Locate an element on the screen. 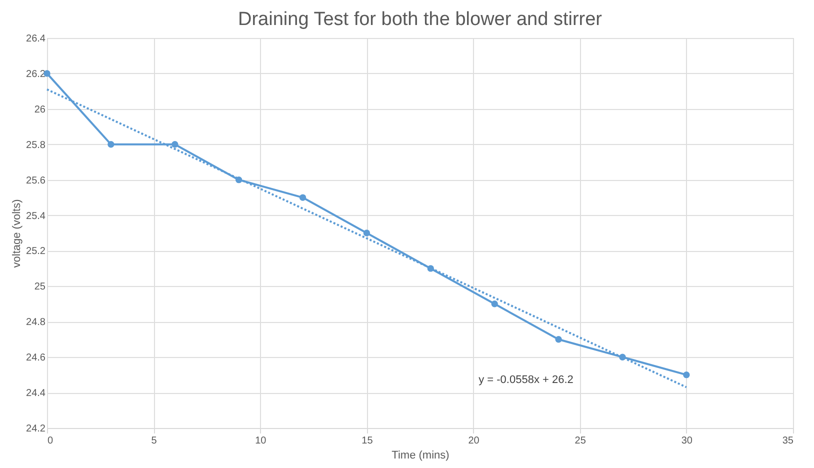  y-tick-label: 26.2 is located at coordinates (36, 74).